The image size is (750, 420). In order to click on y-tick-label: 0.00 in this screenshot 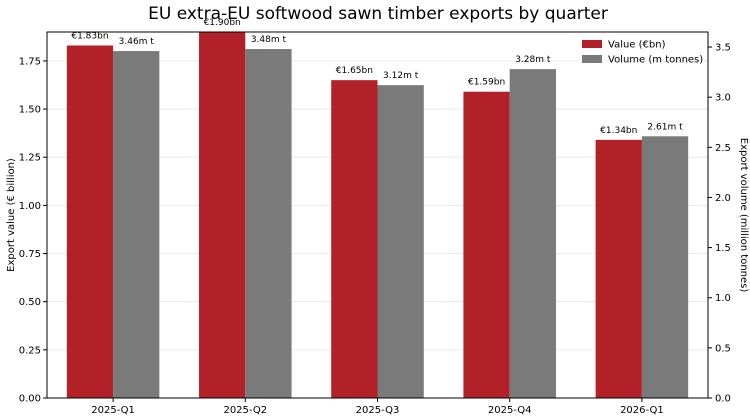, I will do `click(30, 399)`.